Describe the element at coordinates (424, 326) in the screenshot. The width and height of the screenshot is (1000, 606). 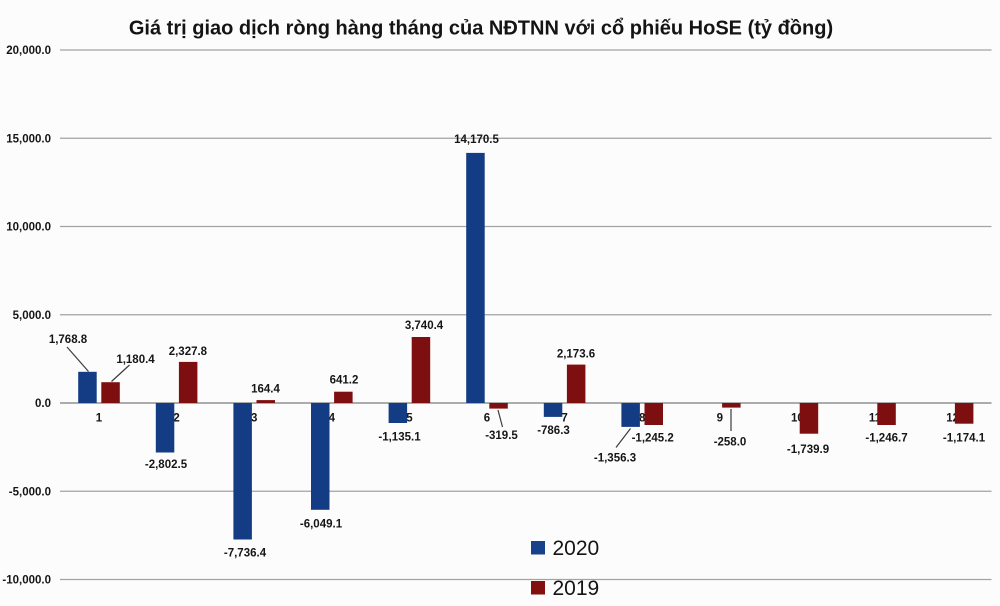
I see `svg-text: 3,740.4` at that location.